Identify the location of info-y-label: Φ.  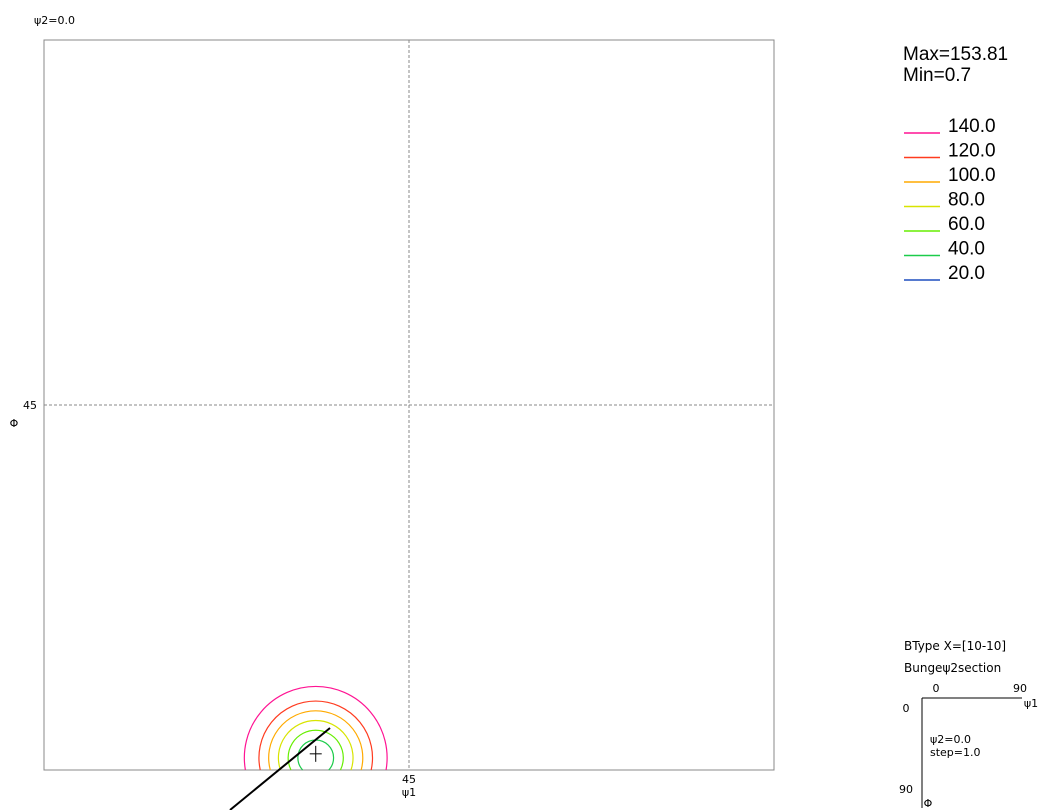
(928, 803).